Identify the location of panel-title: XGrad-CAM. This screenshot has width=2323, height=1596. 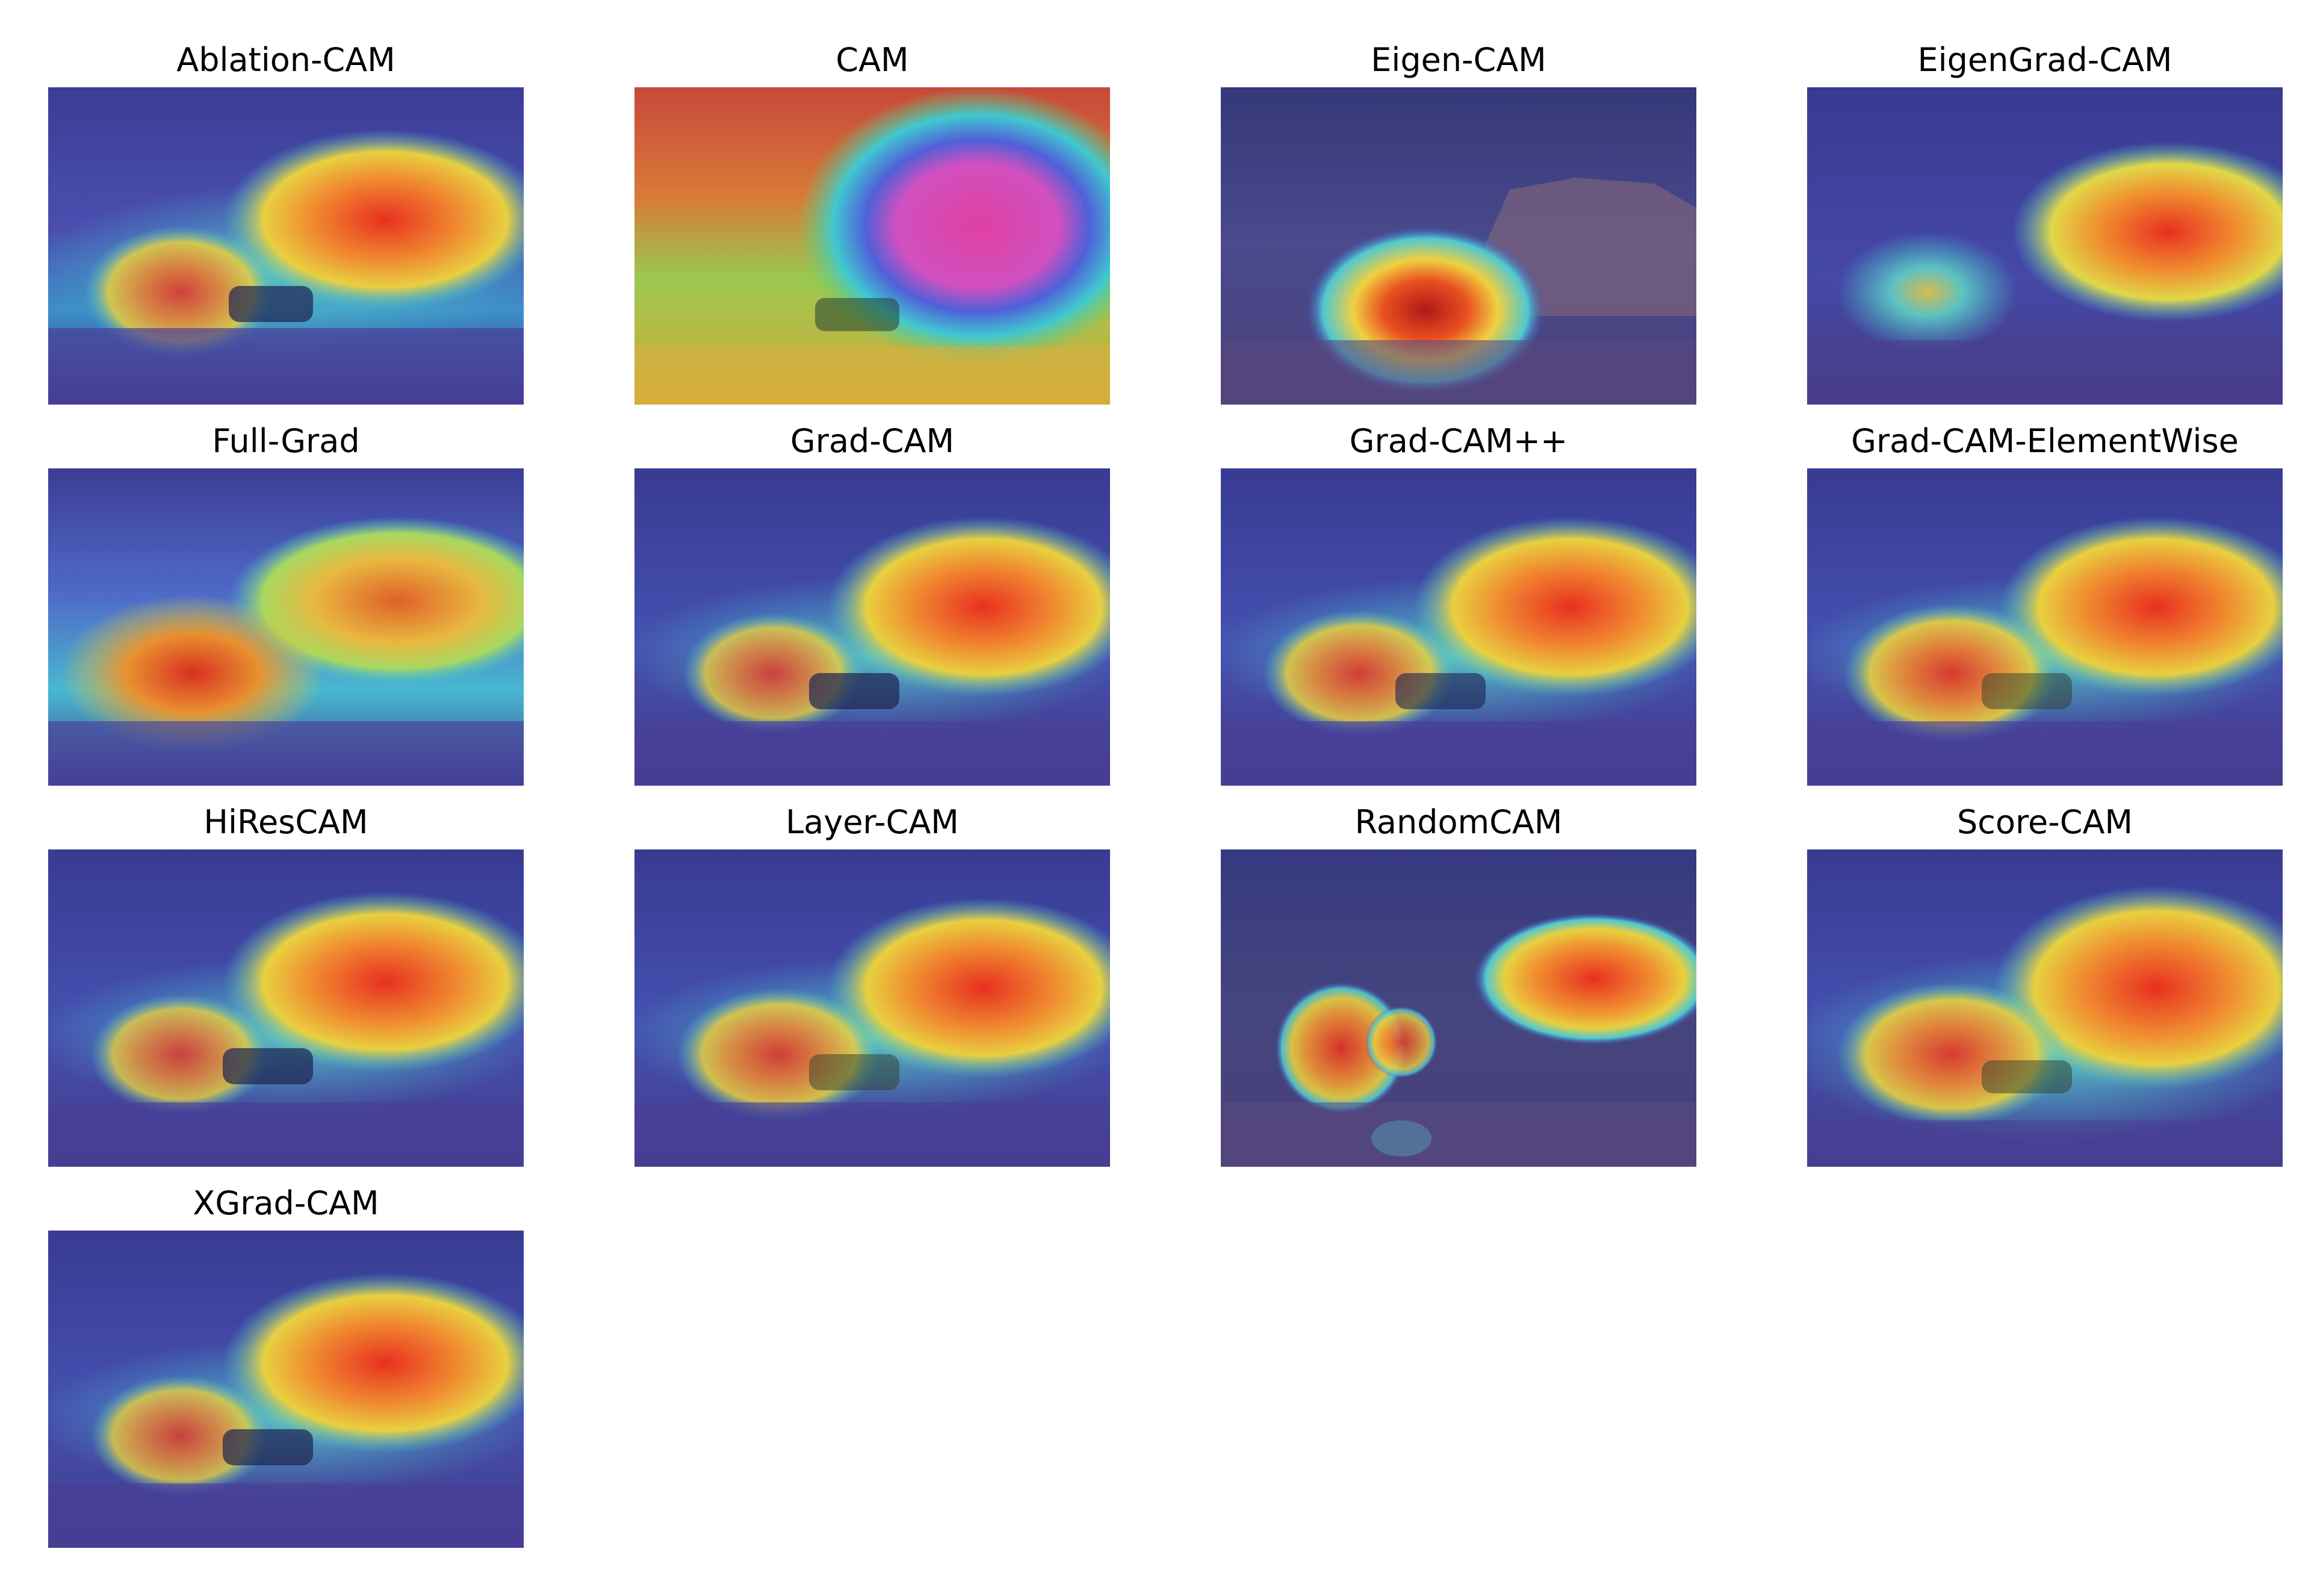
(286, 1203).